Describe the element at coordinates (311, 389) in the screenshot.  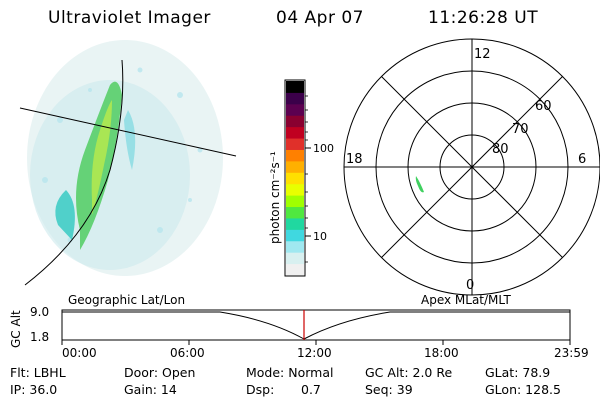
I see `dsp-value: 0.7` at that location.